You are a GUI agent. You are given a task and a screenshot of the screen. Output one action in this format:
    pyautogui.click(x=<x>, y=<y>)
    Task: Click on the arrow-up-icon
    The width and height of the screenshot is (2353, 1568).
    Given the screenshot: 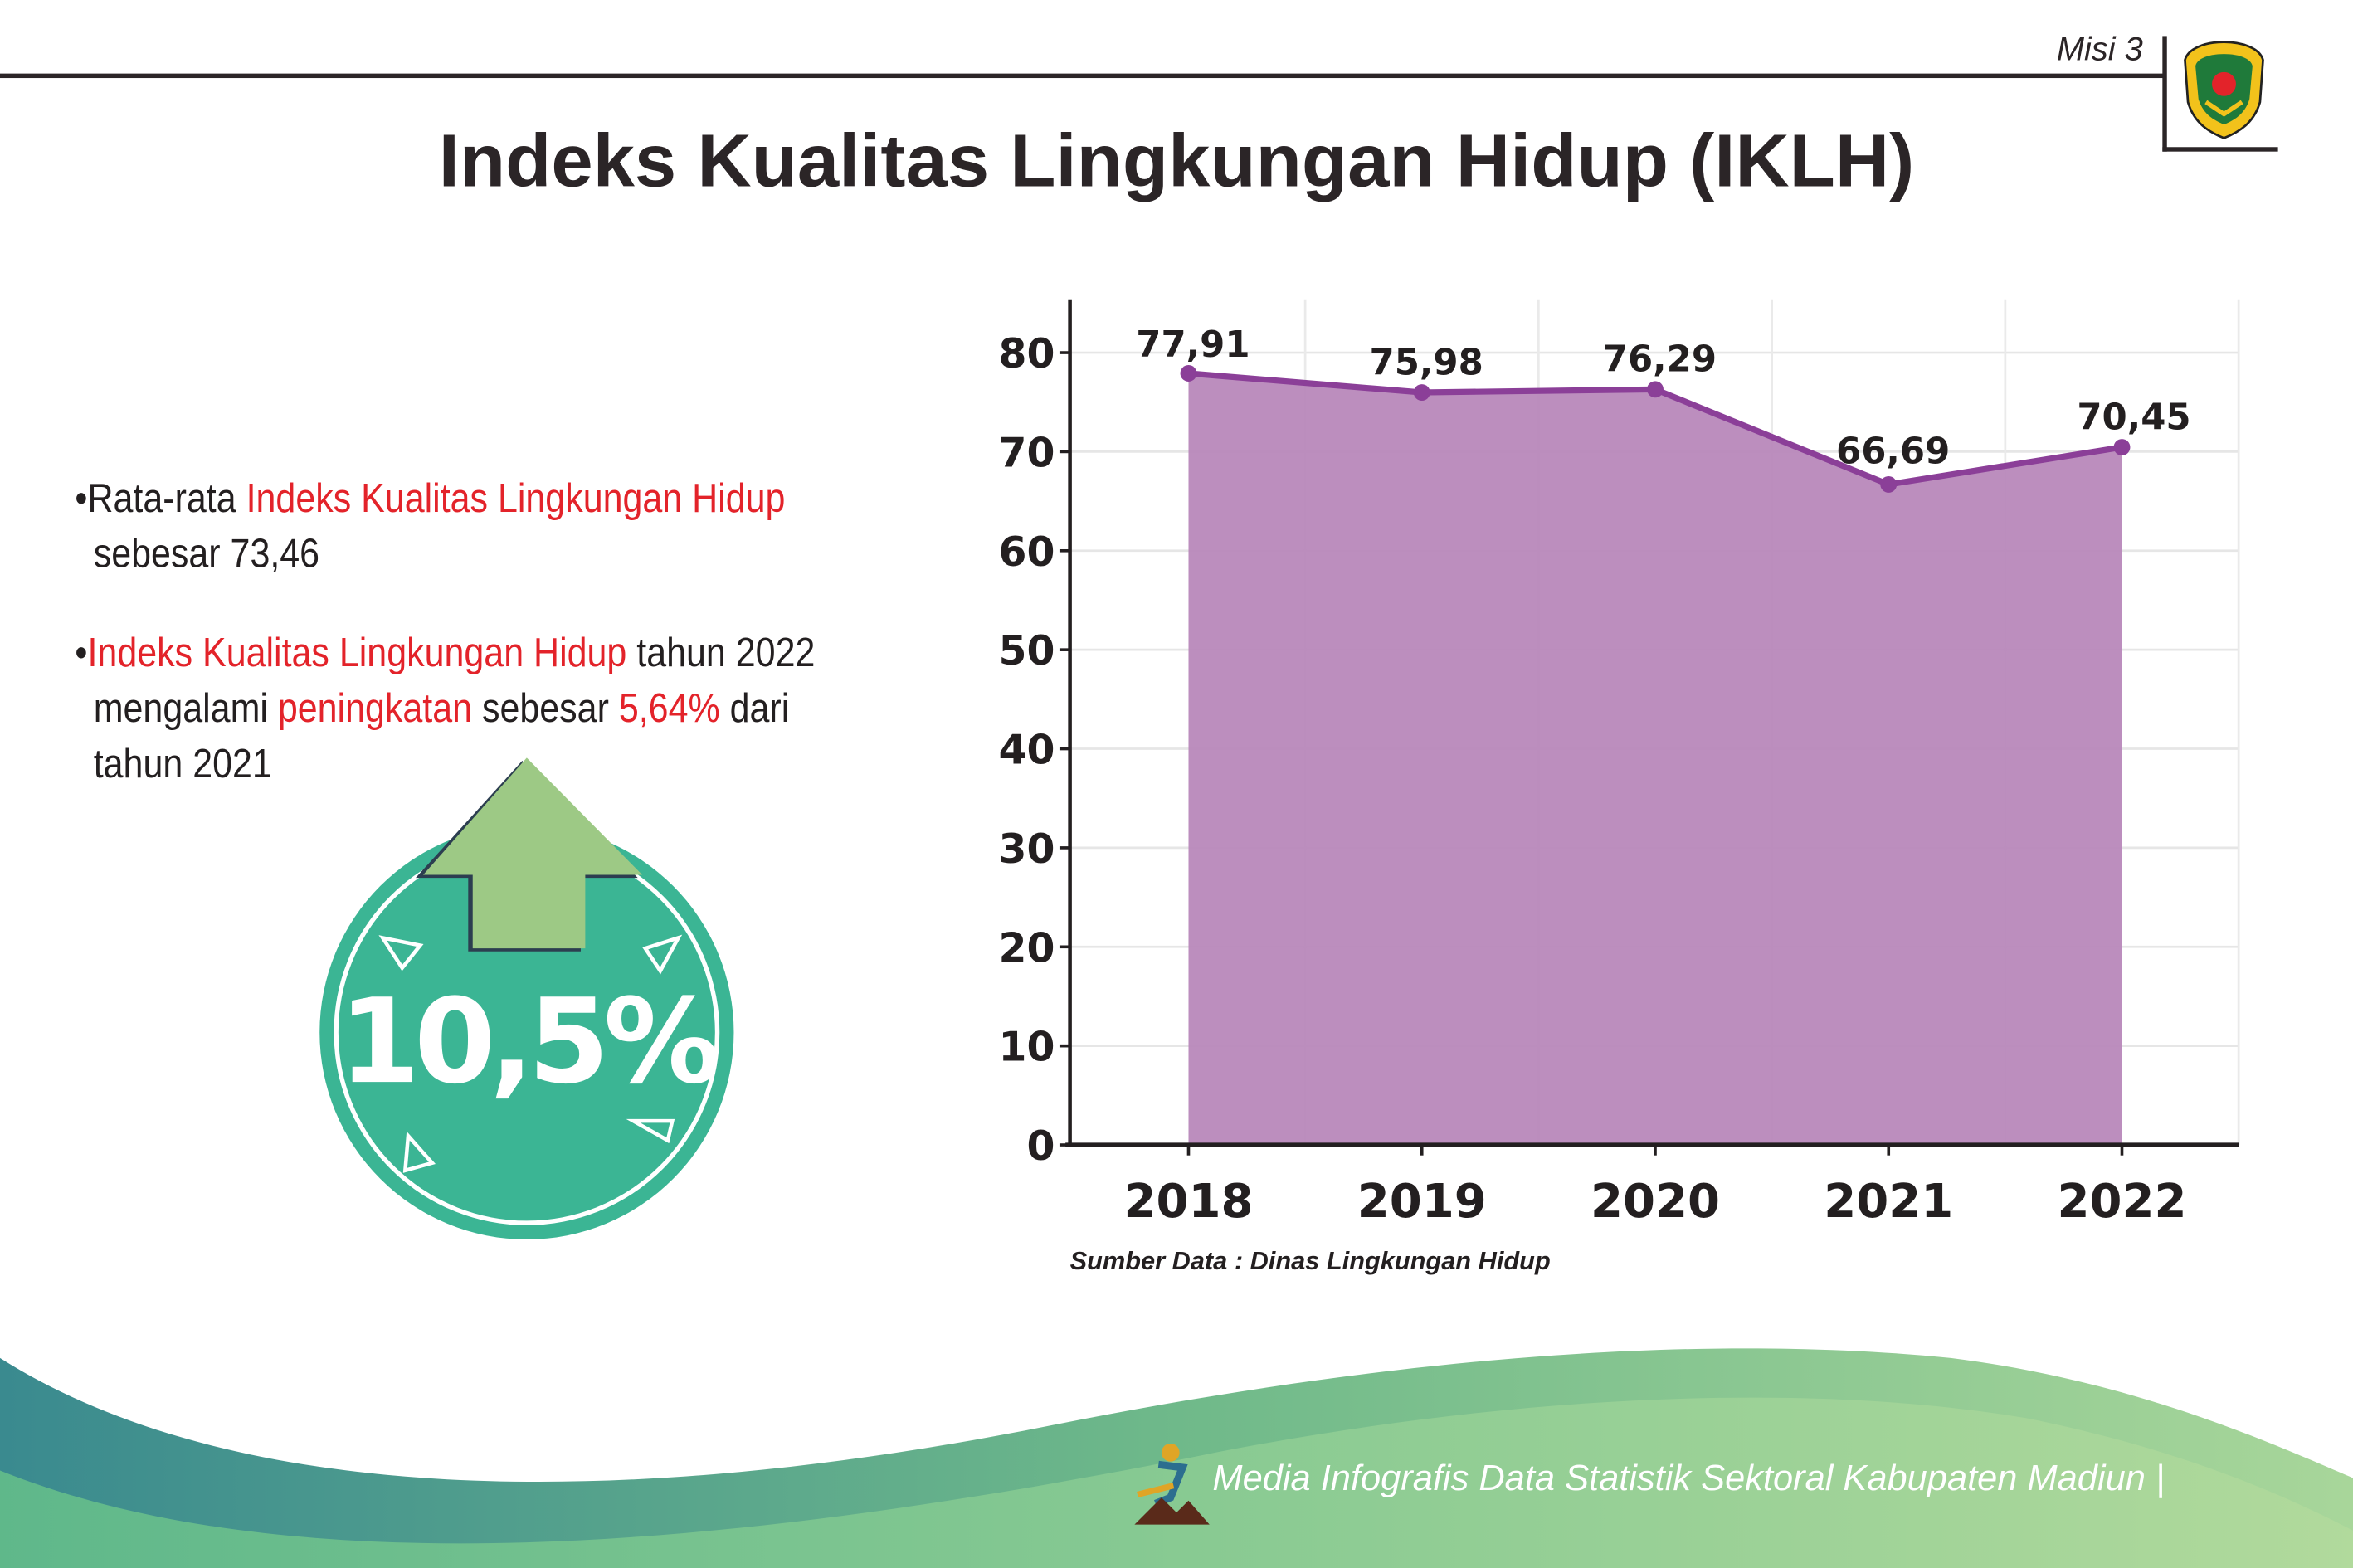 What is the action you would take?
    pyautogui.click(x=529, y=854)
    